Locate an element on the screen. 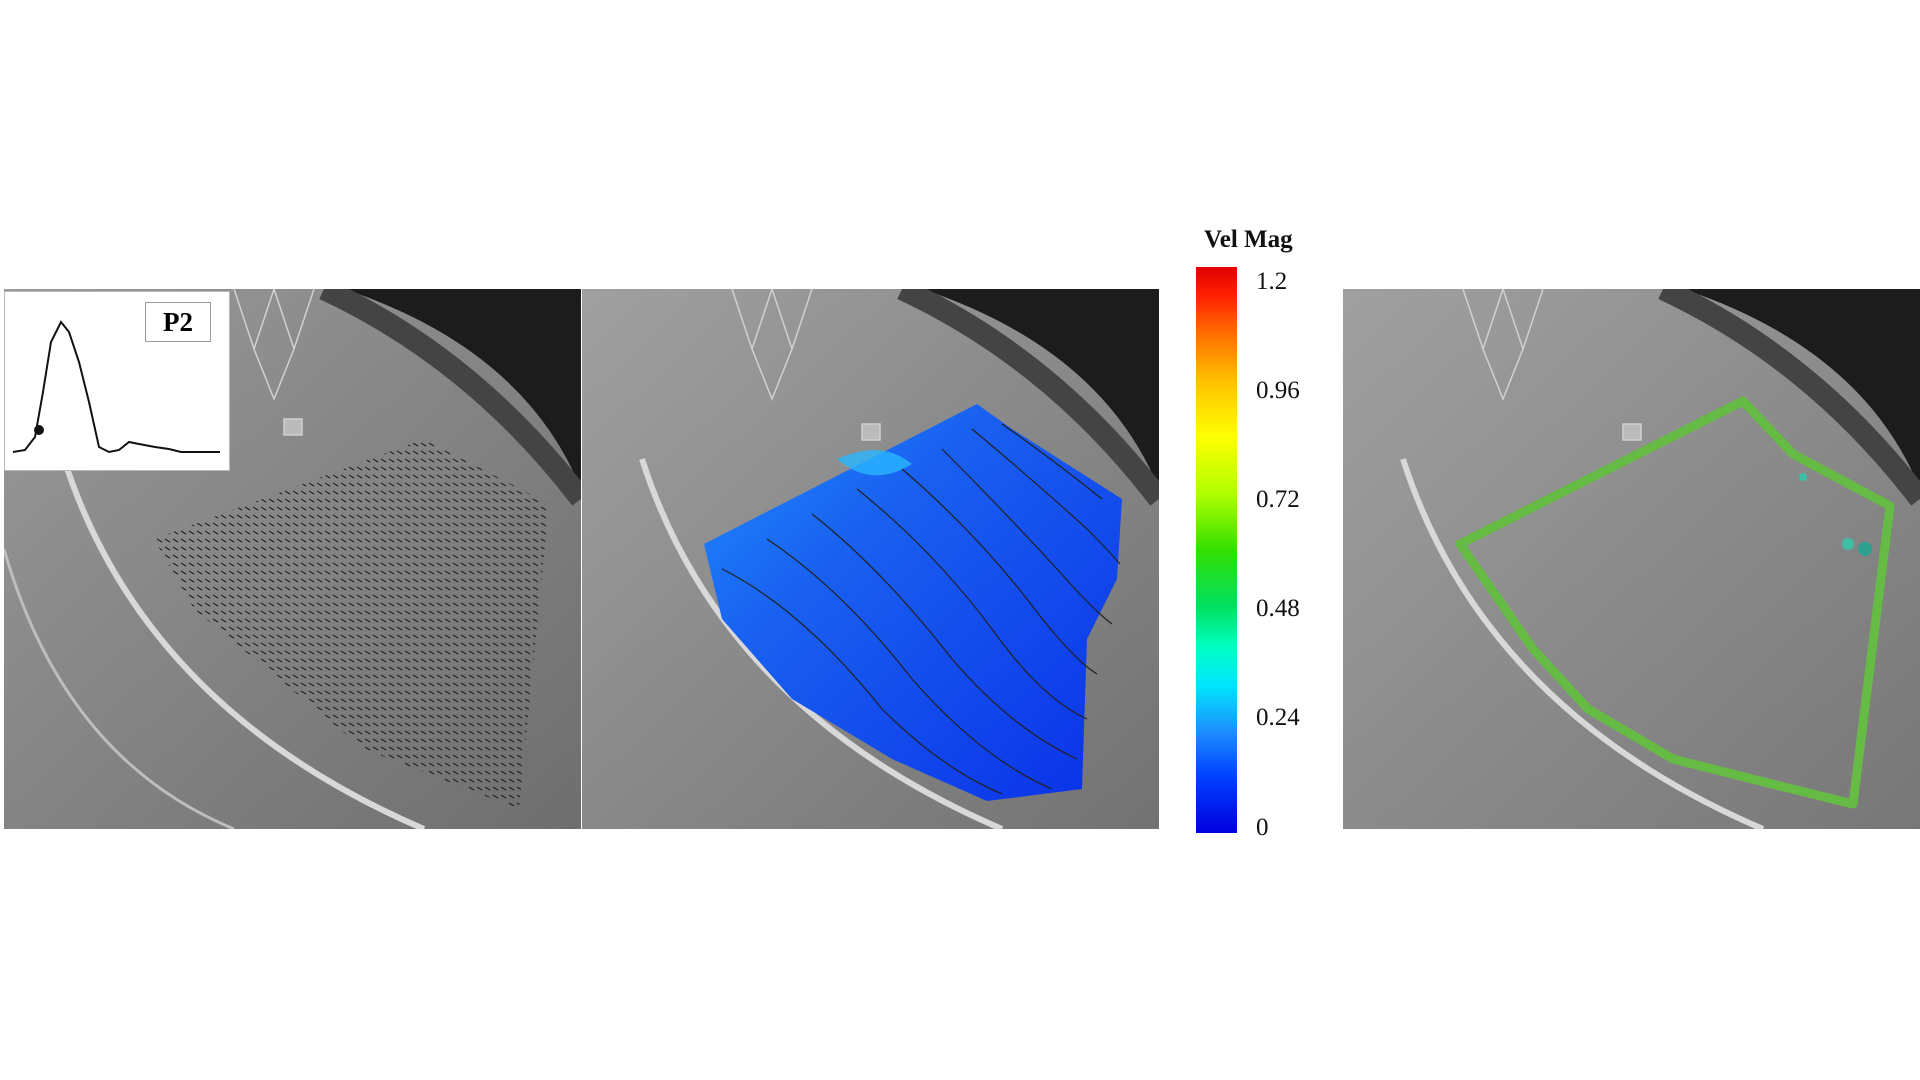  particle-cluster is located at coordinates (1835, 514).